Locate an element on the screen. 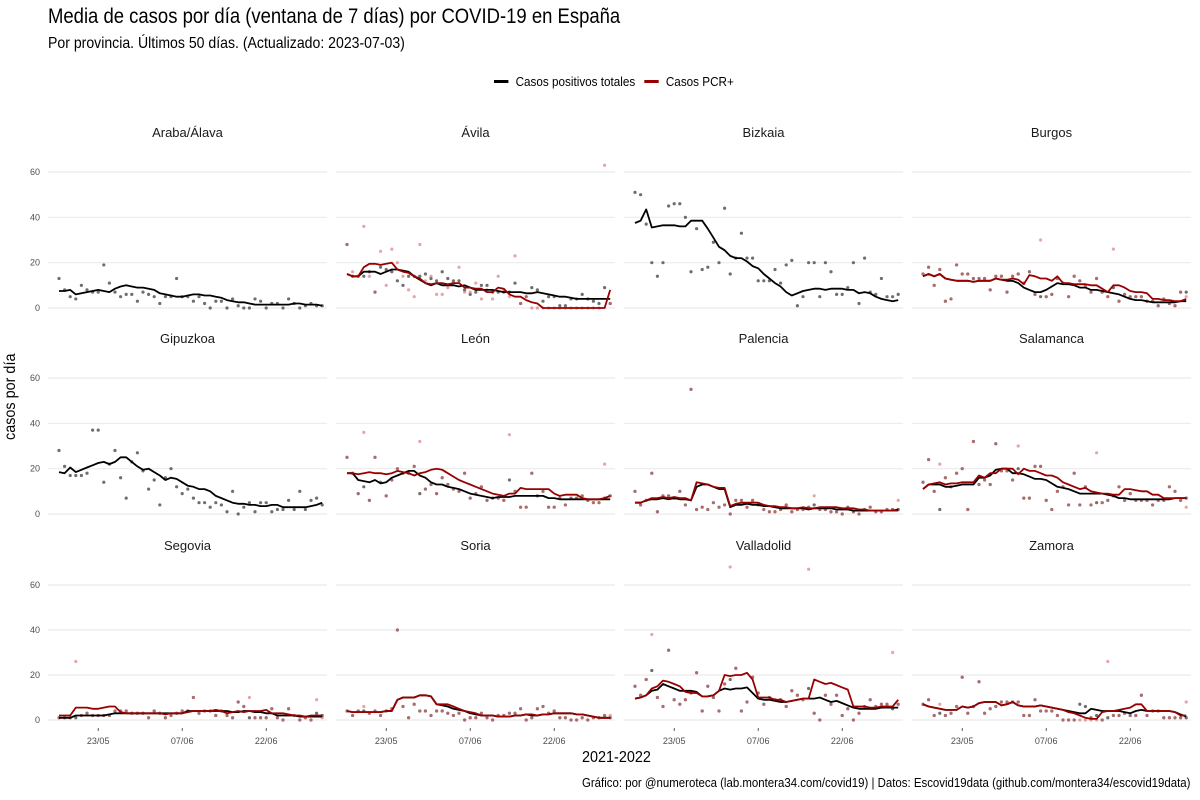  x-tick-label: 07/06 is located at coordinates (758, 741).